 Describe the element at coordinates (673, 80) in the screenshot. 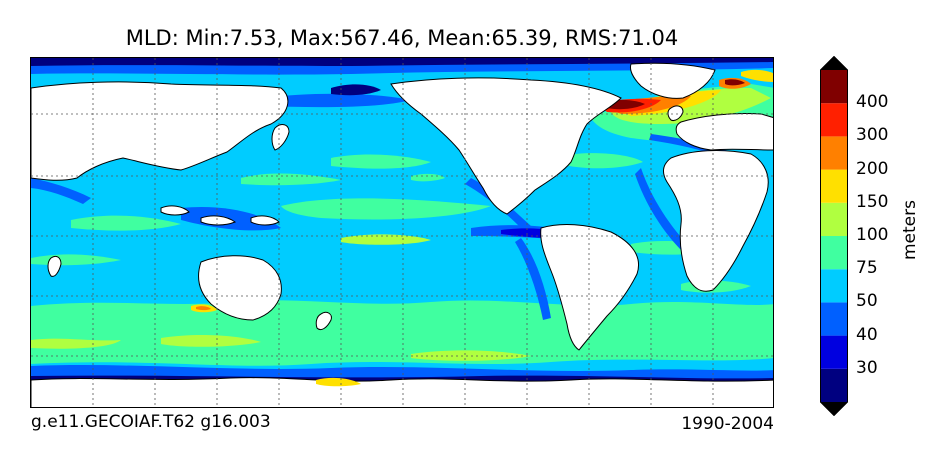

I see `greenland-land` at that location.